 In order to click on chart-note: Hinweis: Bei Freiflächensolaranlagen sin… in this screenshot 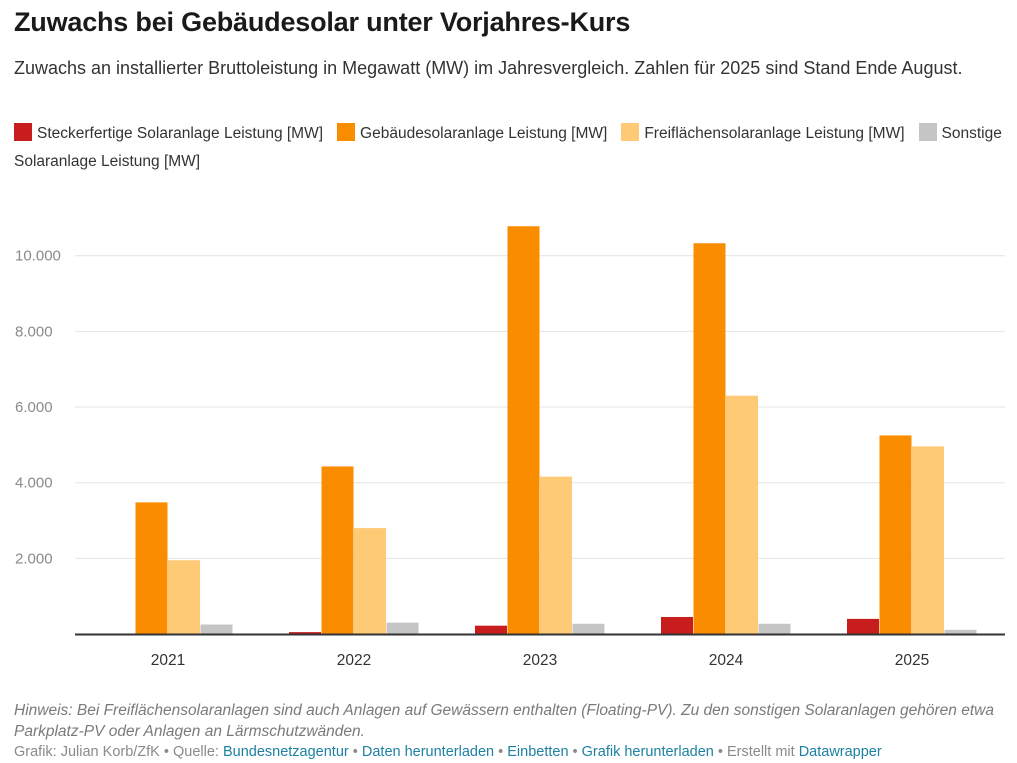, I will do `click(504, 721)`.